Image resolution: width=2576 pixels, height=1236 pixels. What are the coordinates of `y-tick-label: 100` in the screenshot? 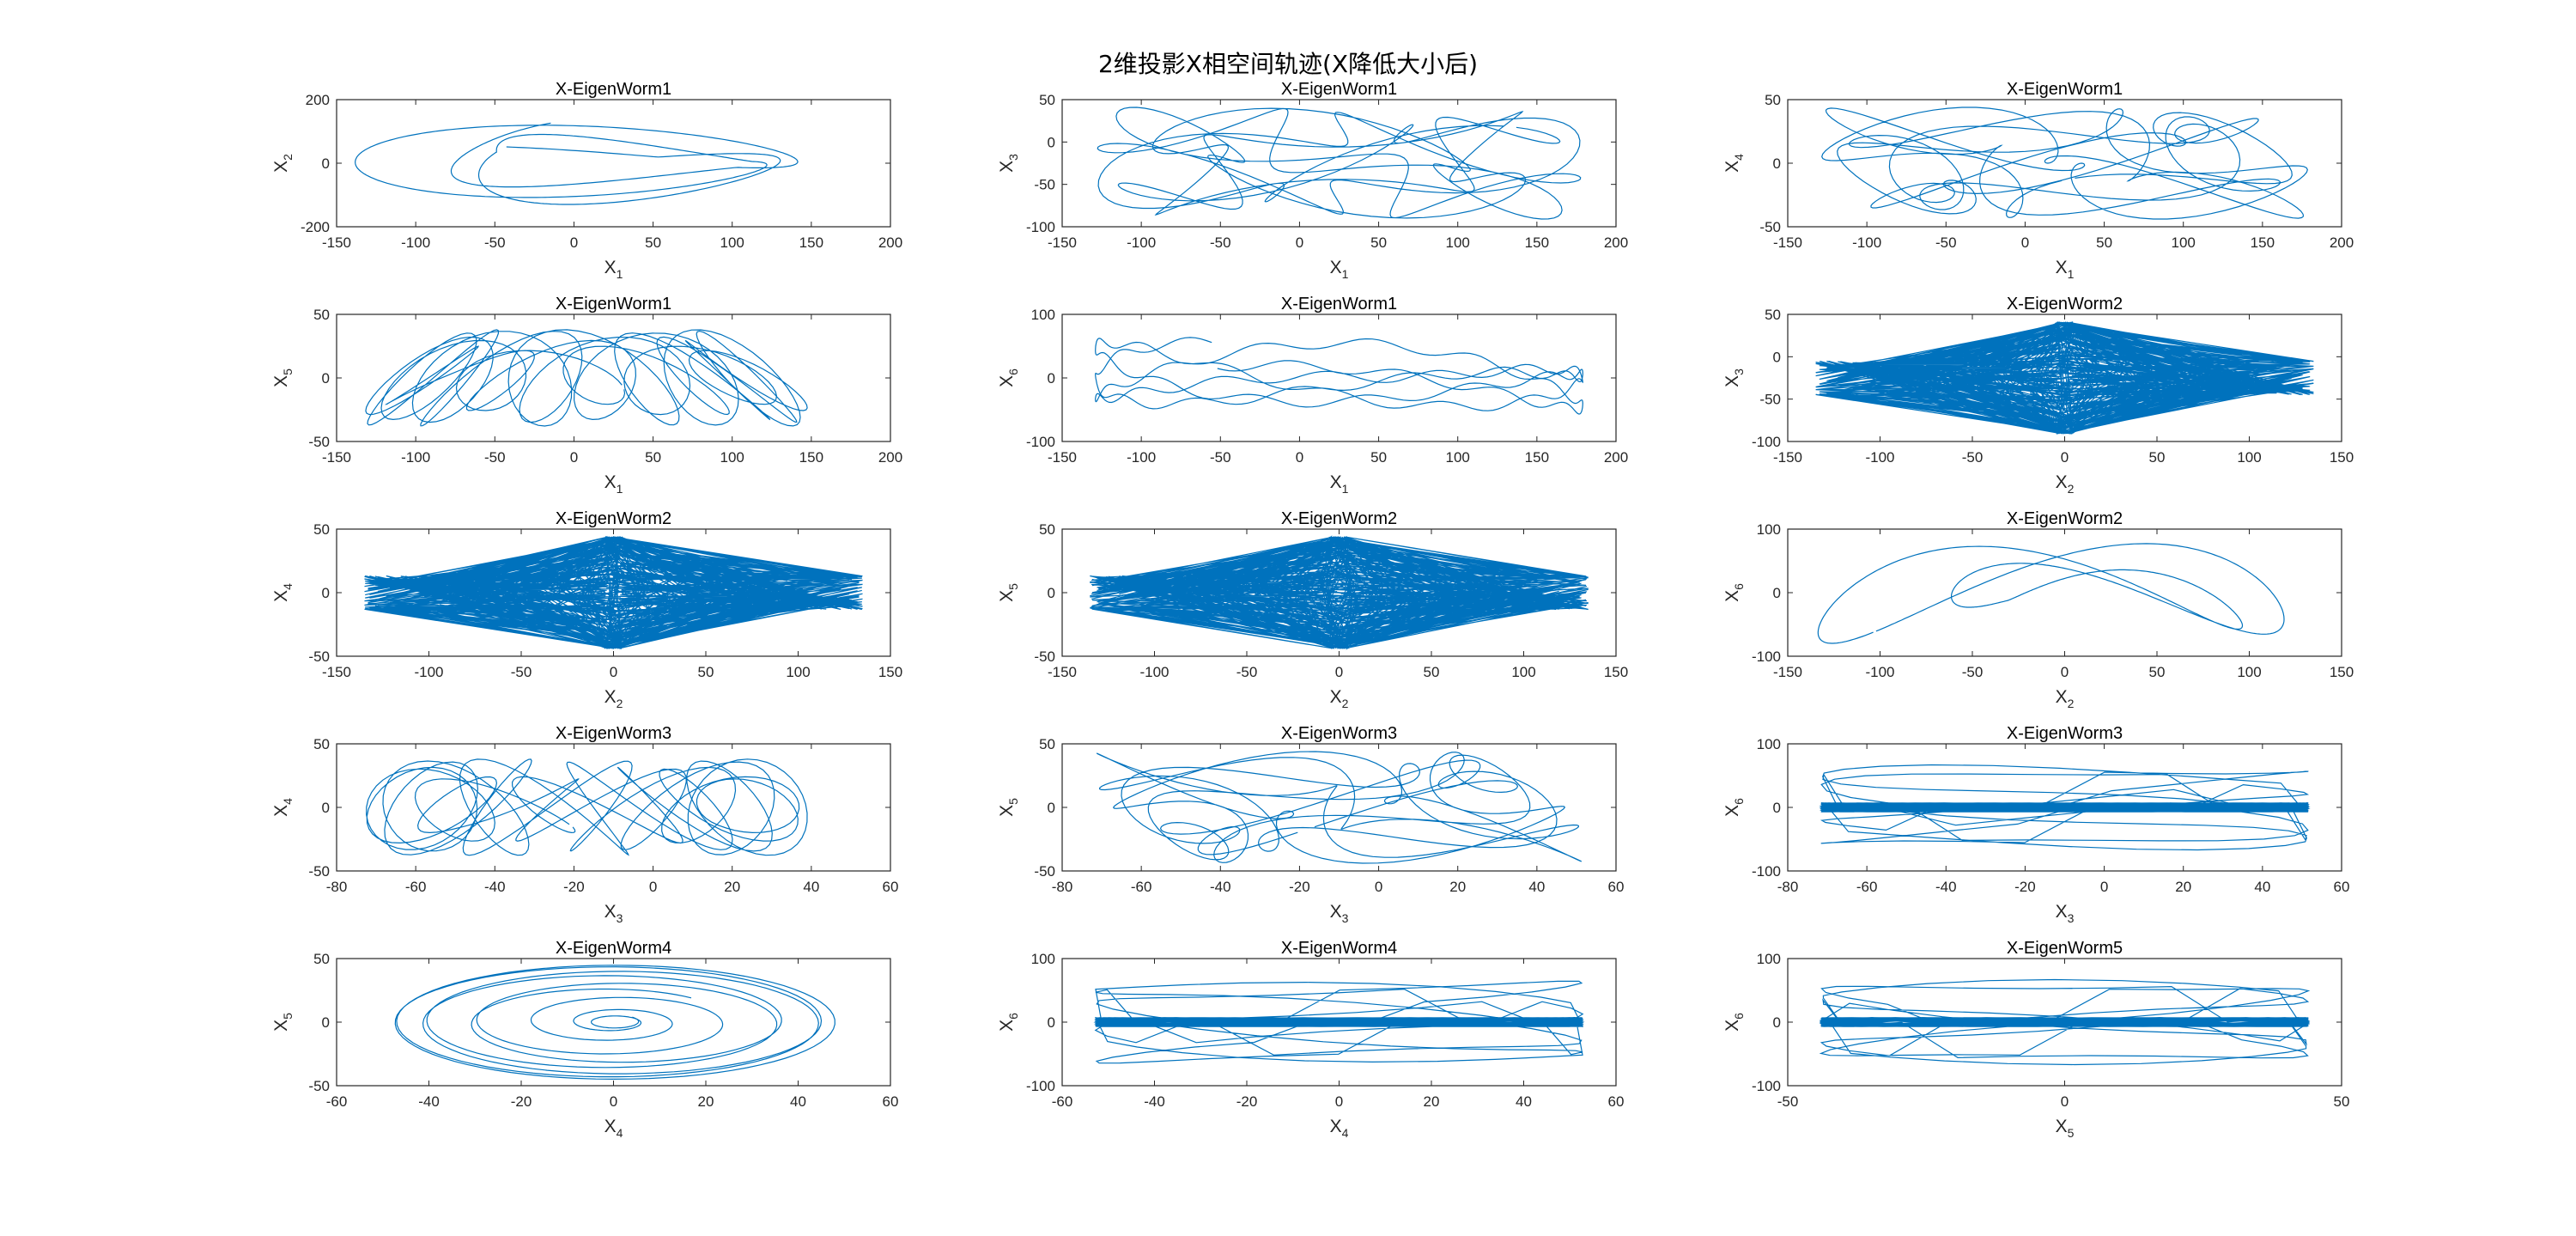 It's located at (1043, 959).